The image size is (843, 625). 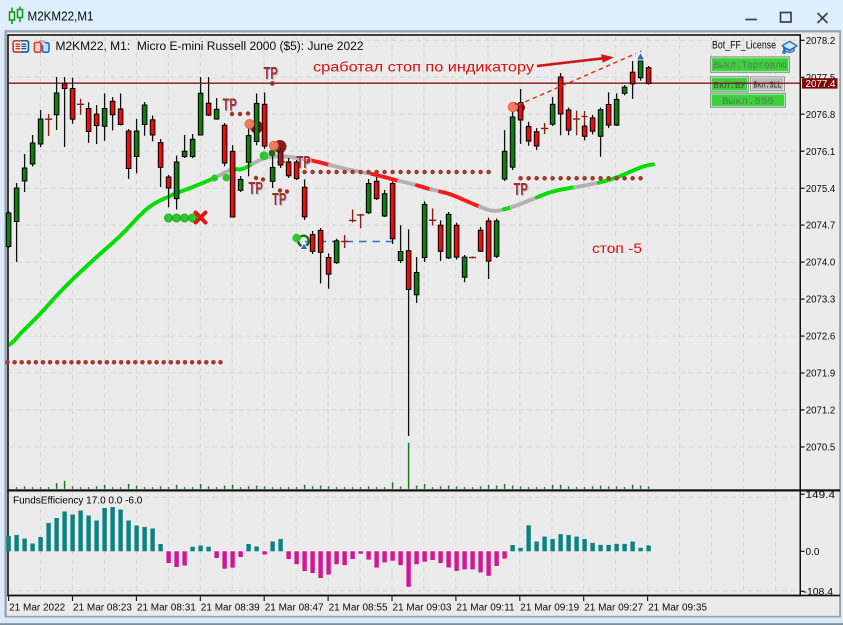 What do you see at coordinates (677, 608) in the screenshot?
I see `svg-text: 21 Mar 09:35` at bounding box center [677, 608].